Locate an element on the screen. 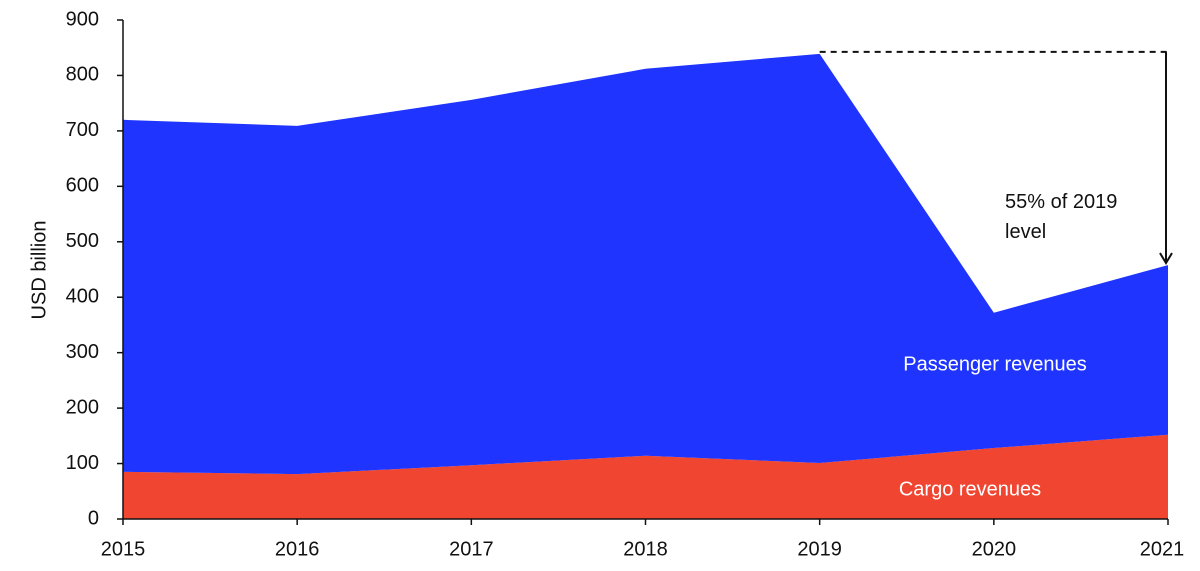 This screenshot has width=1200, height=571. area is located at coordinates (645, 476).